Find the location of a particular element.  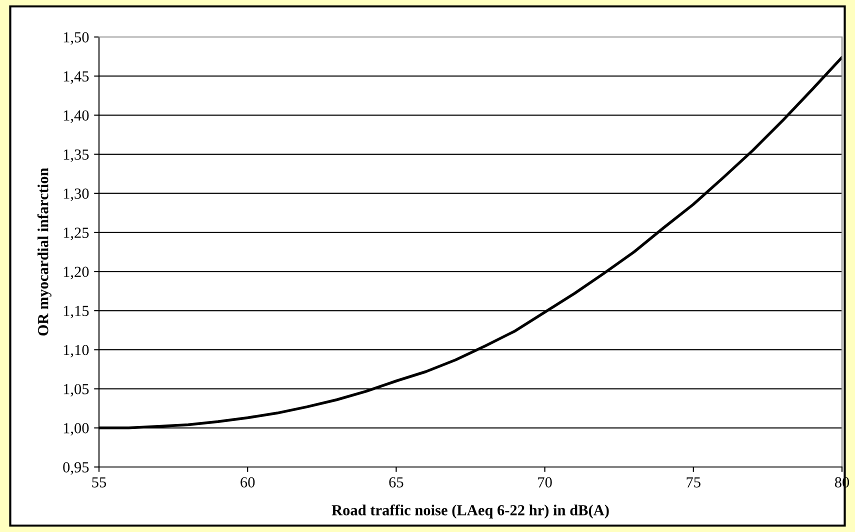

x-axis-title: Road traffic noise (LAeq 6-22 hr) in dB(A) is located at coordinates (470, 511).